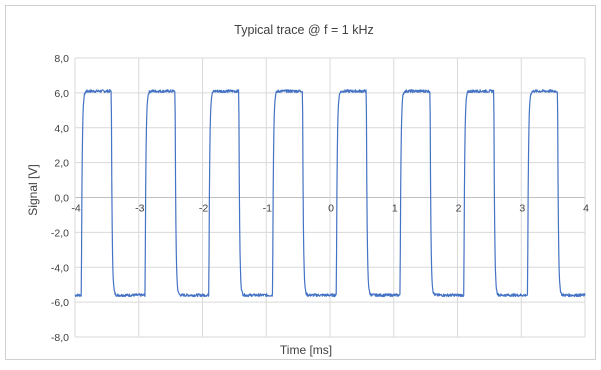  I want to click on y-tick-label: -2,0, so click(60, 233).